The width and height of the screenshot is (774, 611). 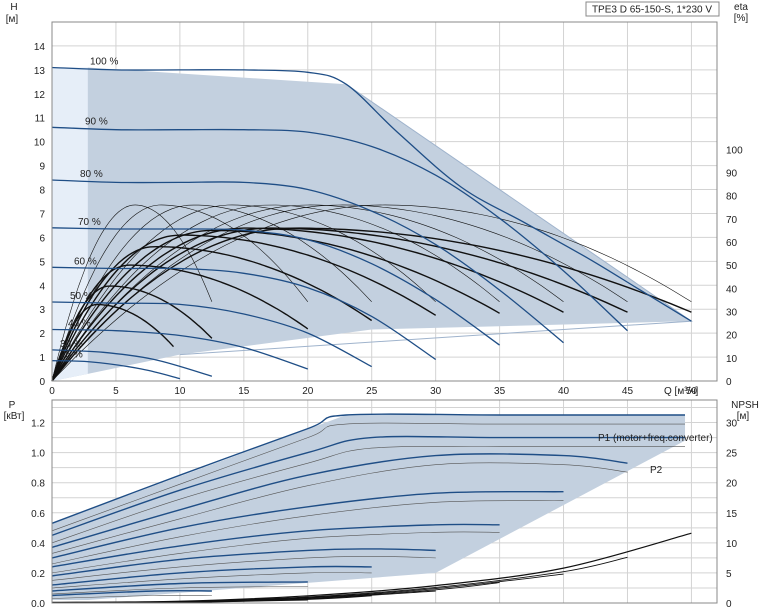 I want to click on y-tick-right: 30, so click(x=732, y=313).